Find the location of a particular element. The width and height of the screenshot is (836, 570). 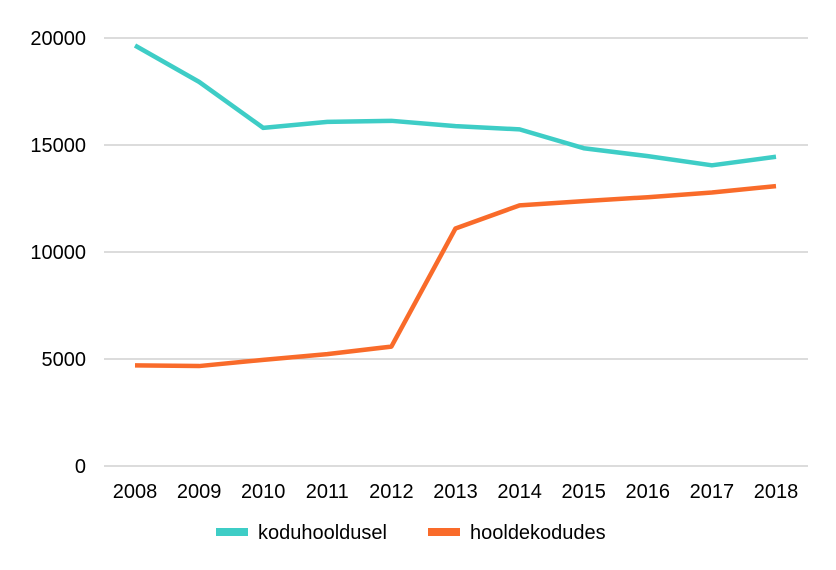

x-tick-label: 2018 is located at coordinates (776, 492).